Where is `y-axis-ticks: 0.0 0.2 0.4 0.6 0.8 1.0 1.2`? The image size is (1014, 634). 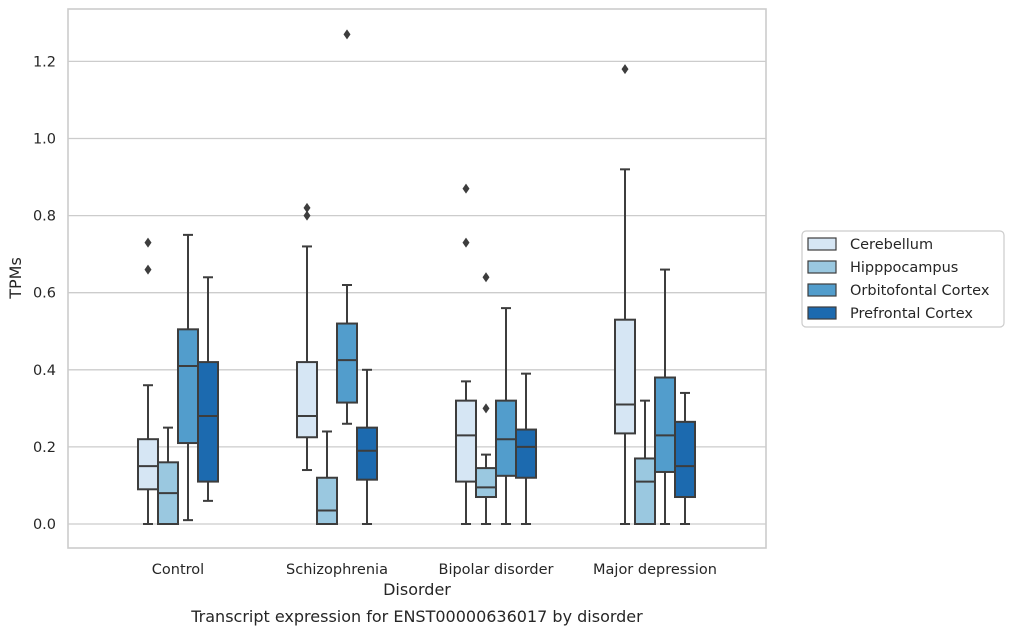 y-axis-ticks: 0.0 0.2 0.4 0.6 0.8 1.0 1.2 is located at coordinates (44, 293).